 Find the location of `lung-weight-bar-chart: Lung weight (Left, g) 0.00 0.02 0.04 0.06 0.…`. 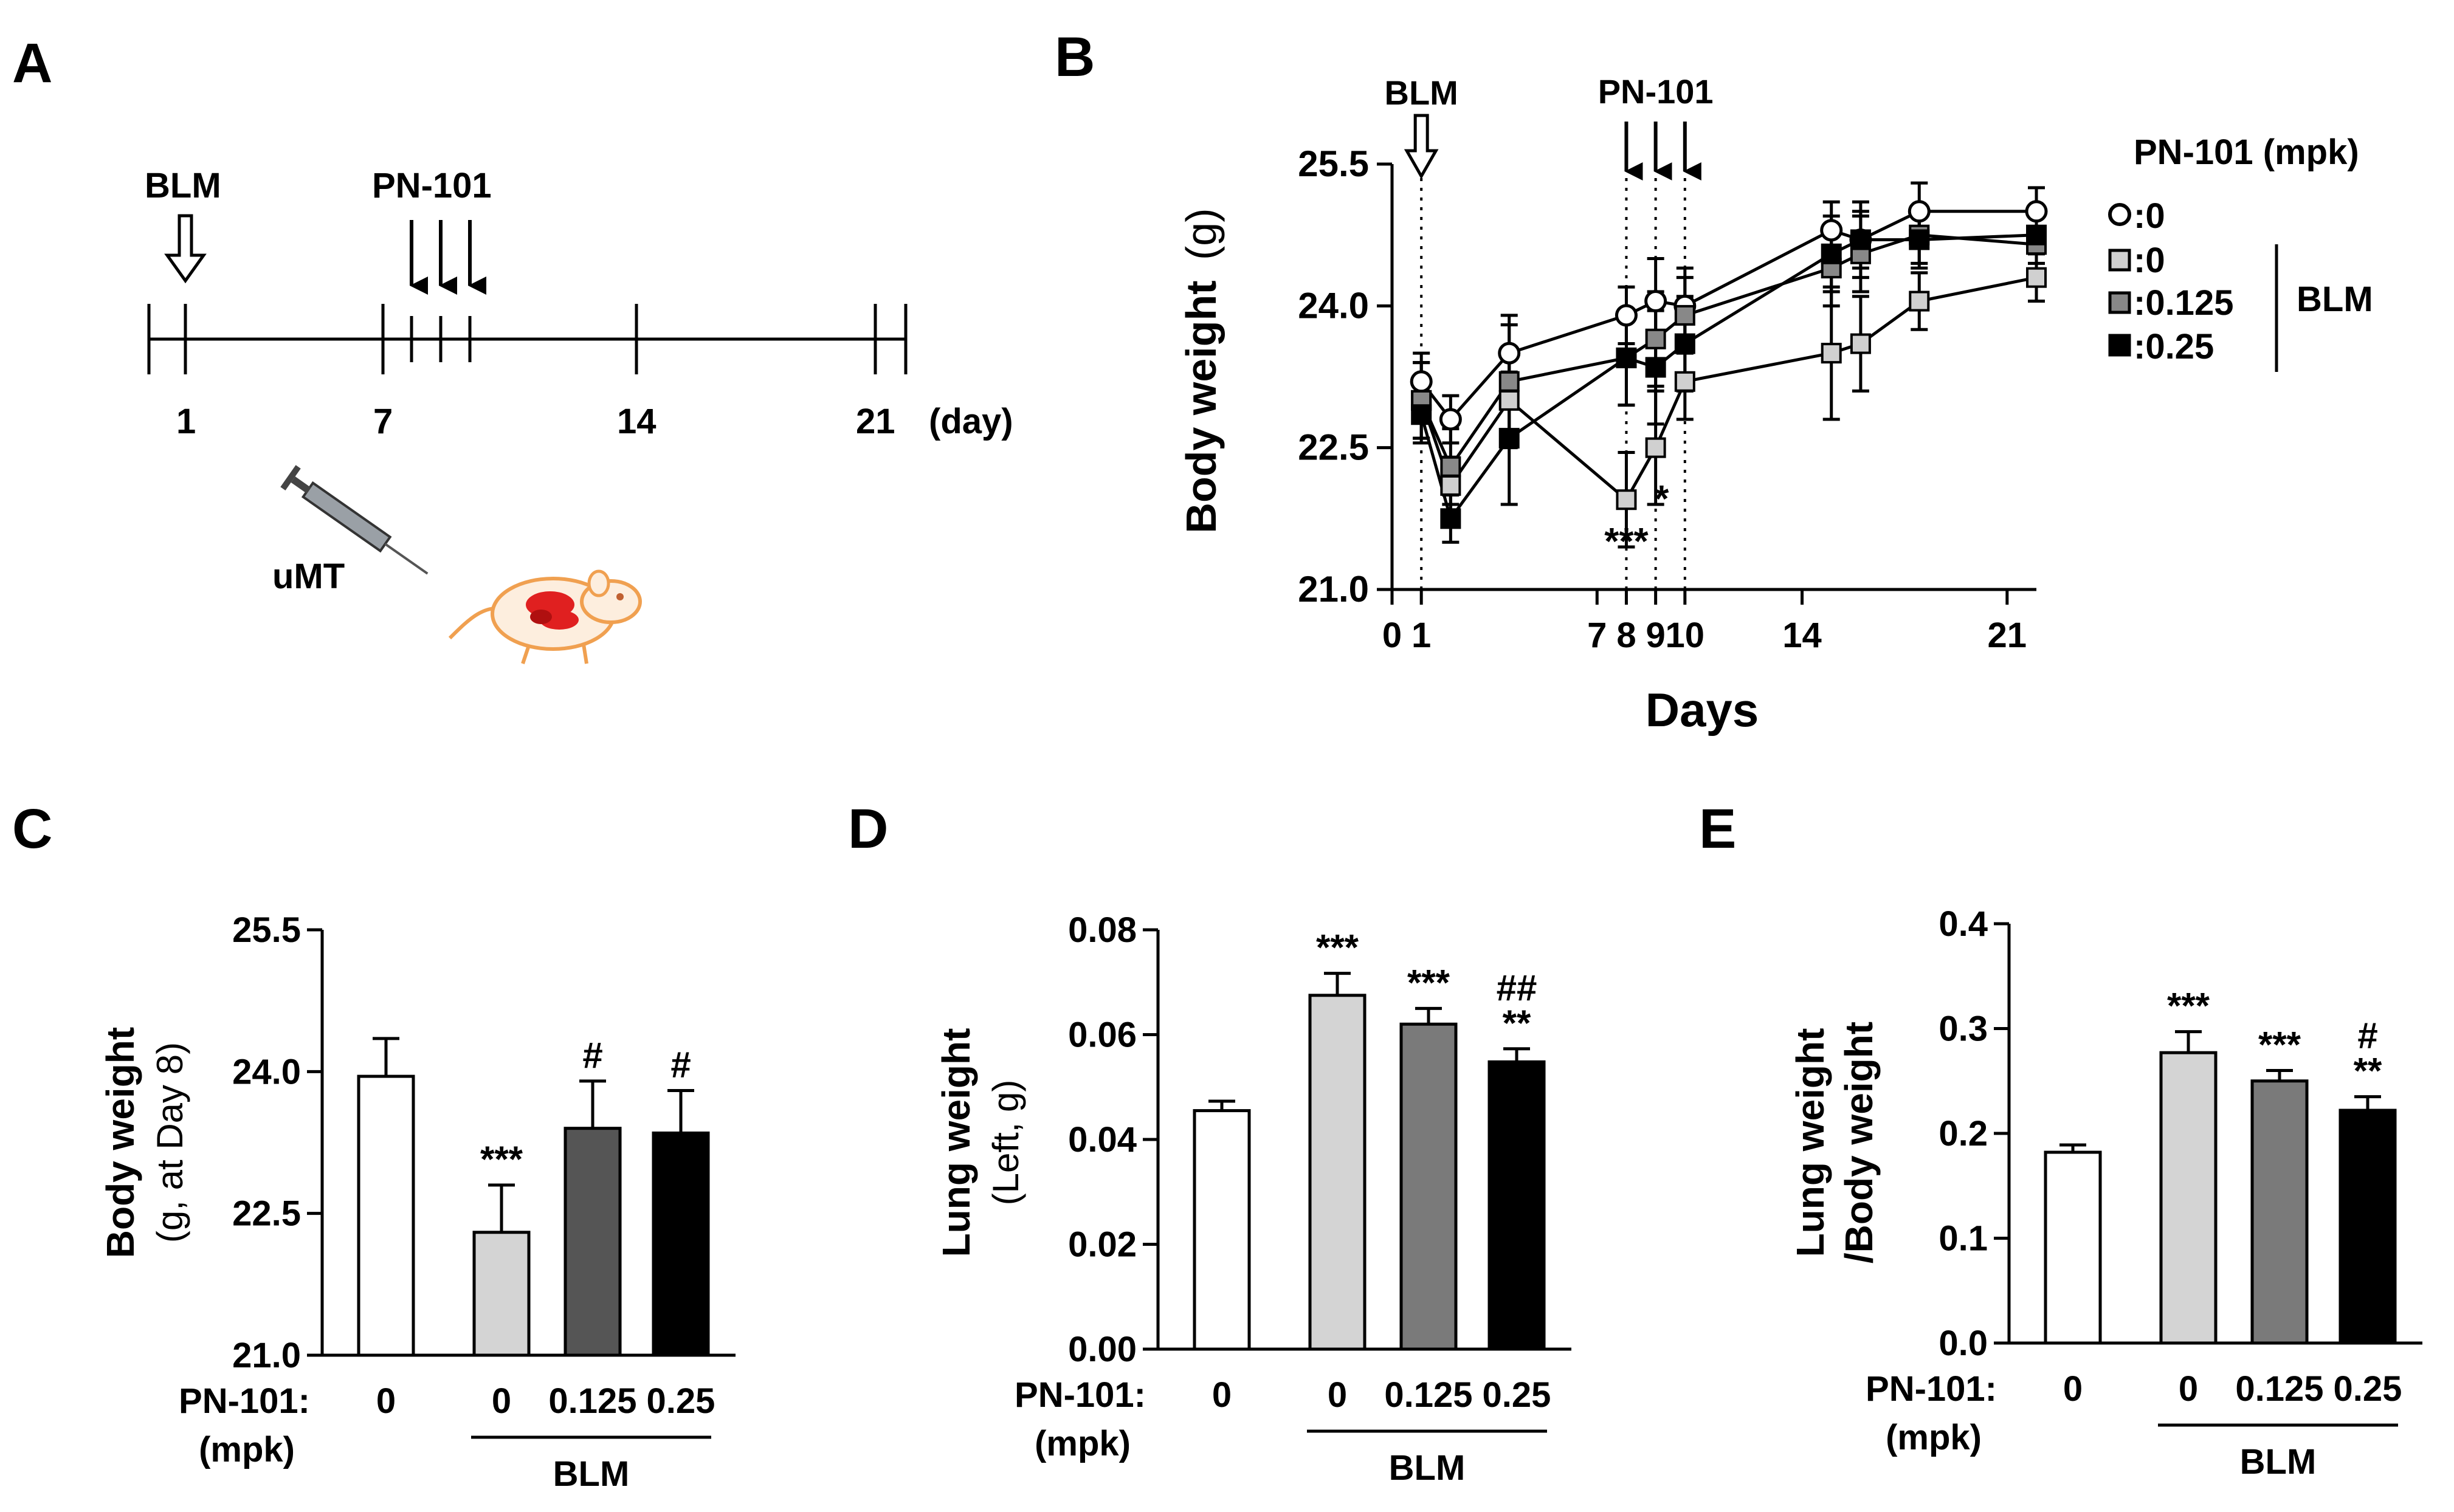

lung-weight-bar-chart: Lung weight (Left, g) 0.00 0.02 0.04 0.06 0.… is located at coordinates (1252, 1199).